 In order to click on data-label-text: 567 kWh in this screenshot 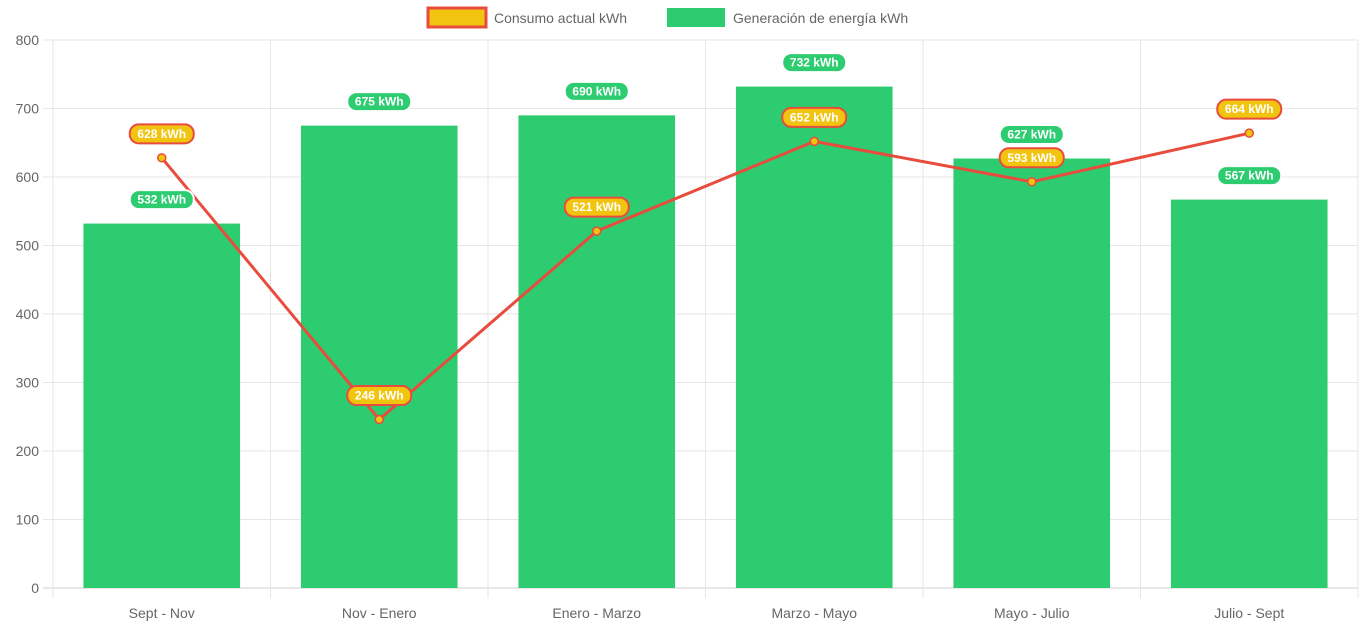, I will do `click(1249, 176)`.